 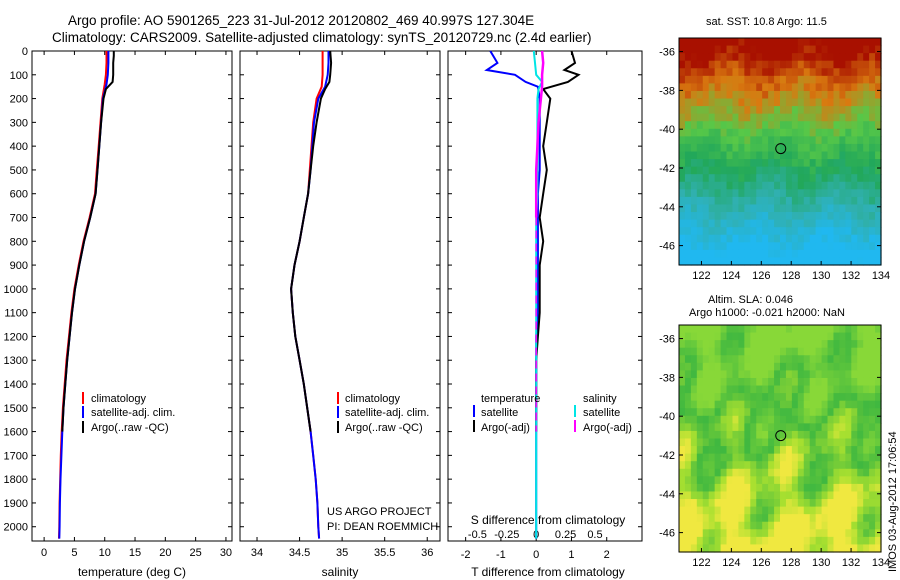 What do you see at coordinates (25, 52) in the screenshot?
I see `y-tick-label: 0` at bounding box center [25, 52].